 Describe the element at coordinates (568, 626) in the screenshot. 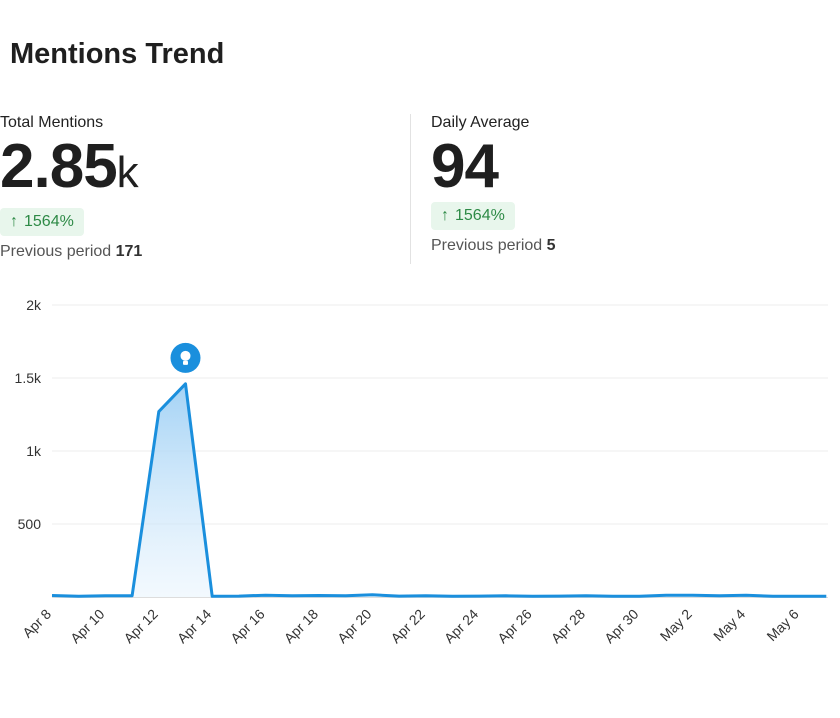

I see `x-tick-label: Apr 28` at that location.